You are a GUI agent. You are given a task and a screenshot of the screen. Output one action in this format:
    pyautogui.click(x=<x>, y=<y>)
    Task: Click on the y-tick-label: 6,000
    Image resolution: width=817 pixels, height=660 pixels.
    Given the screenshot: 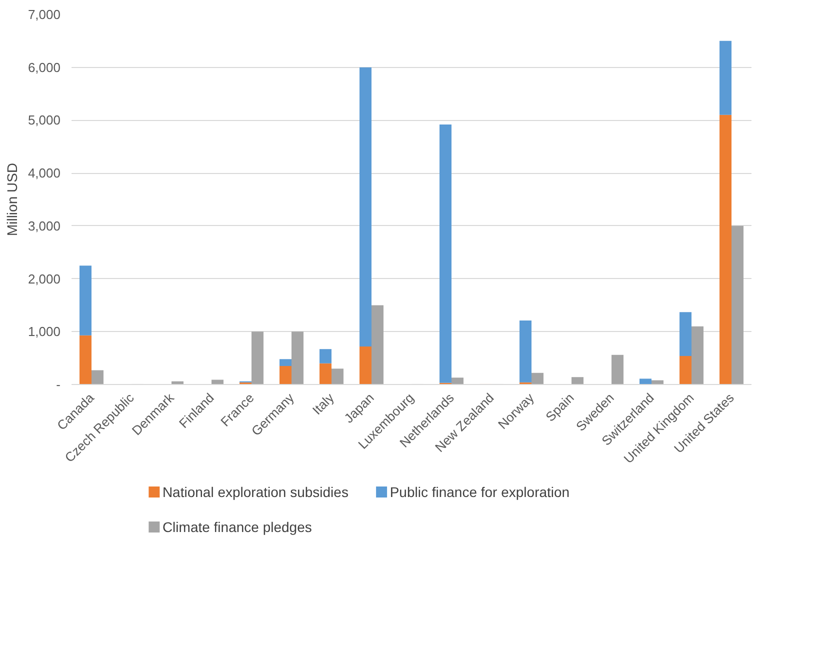 What is the action you would take?
    pyautogui.click(x=44, y=67)
    